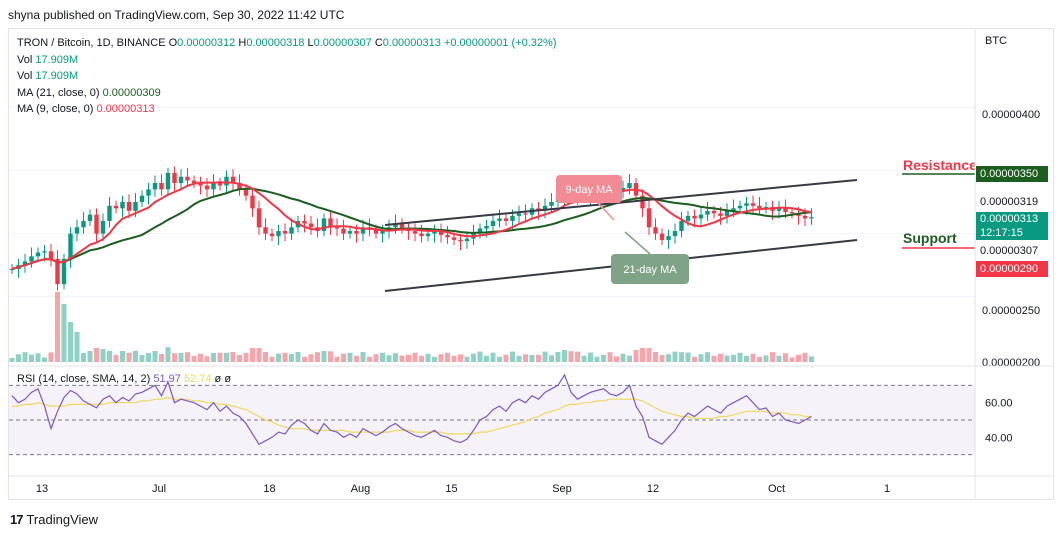 The height and width of the screenshot is (537, 1062). Describe the element at coordinates (57, 76) in the screenshot. I see `legend-vol2: 17.909M` at that location.